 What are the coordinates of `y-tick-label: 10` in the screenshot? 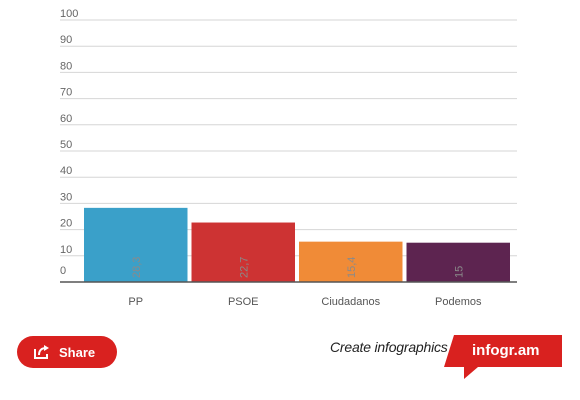 It's located at (66, 250).